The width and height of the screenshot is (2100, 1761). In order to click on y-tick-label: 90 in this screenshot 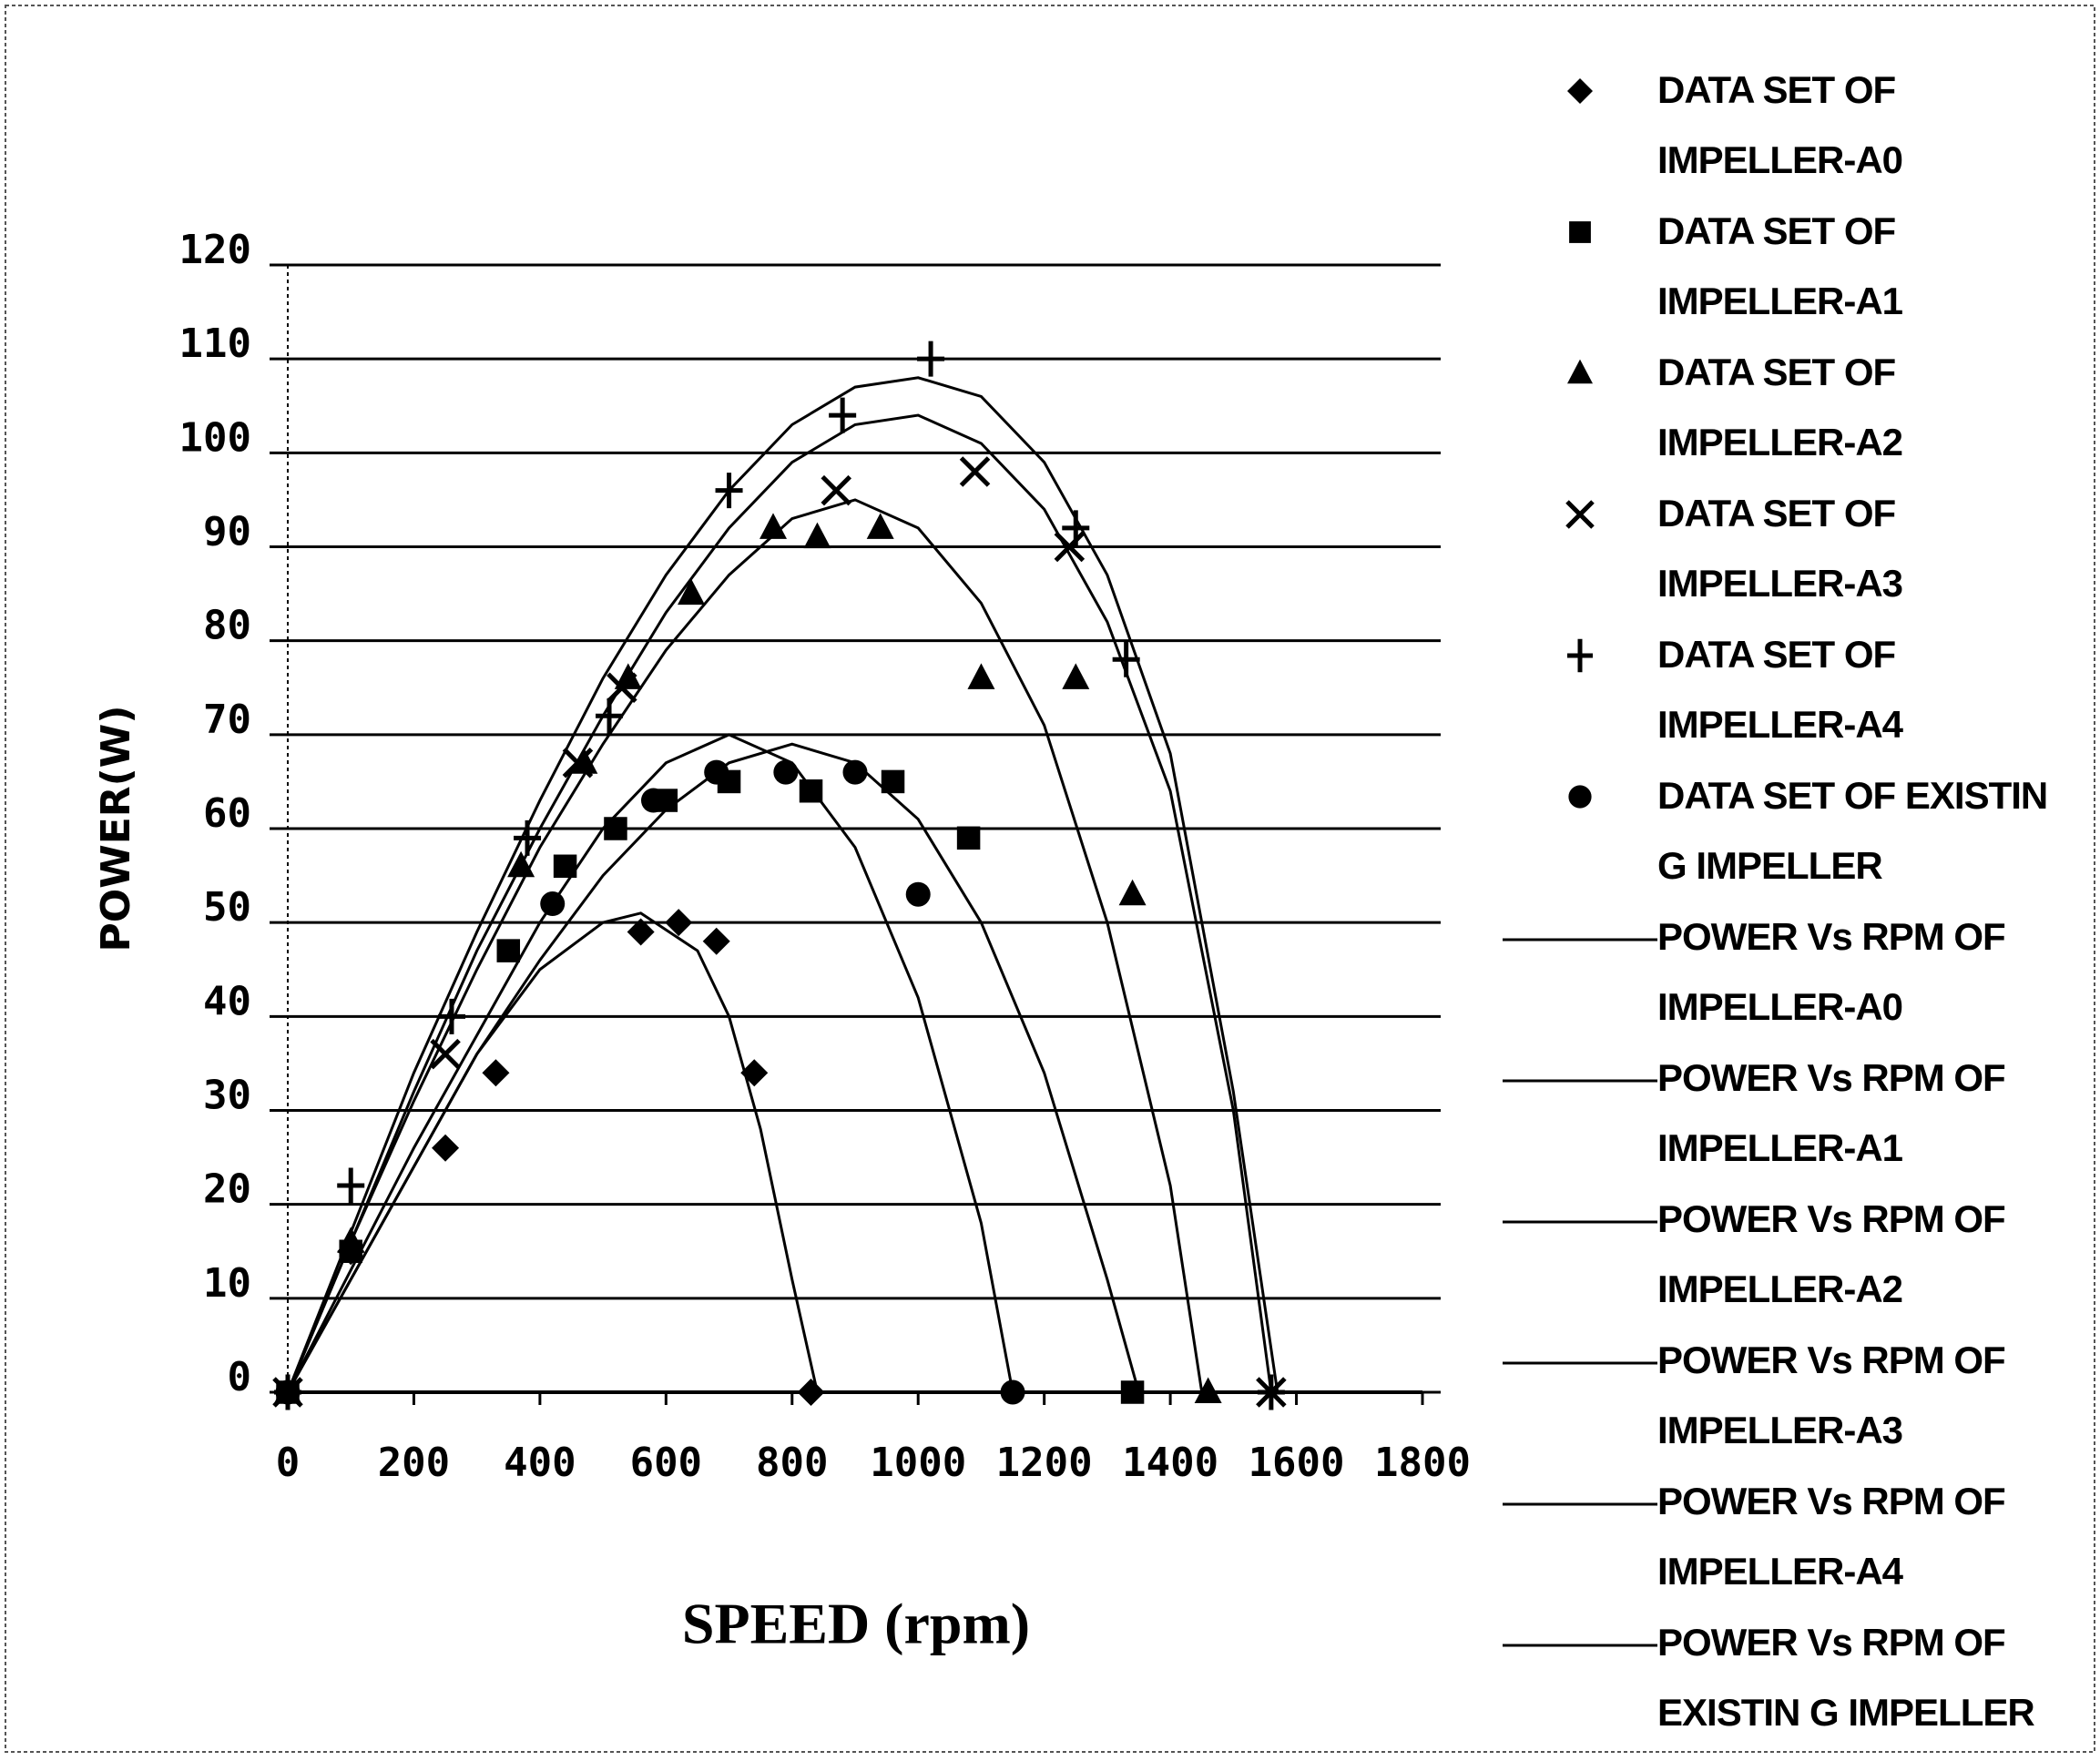, I will do `click(227, 532)`.